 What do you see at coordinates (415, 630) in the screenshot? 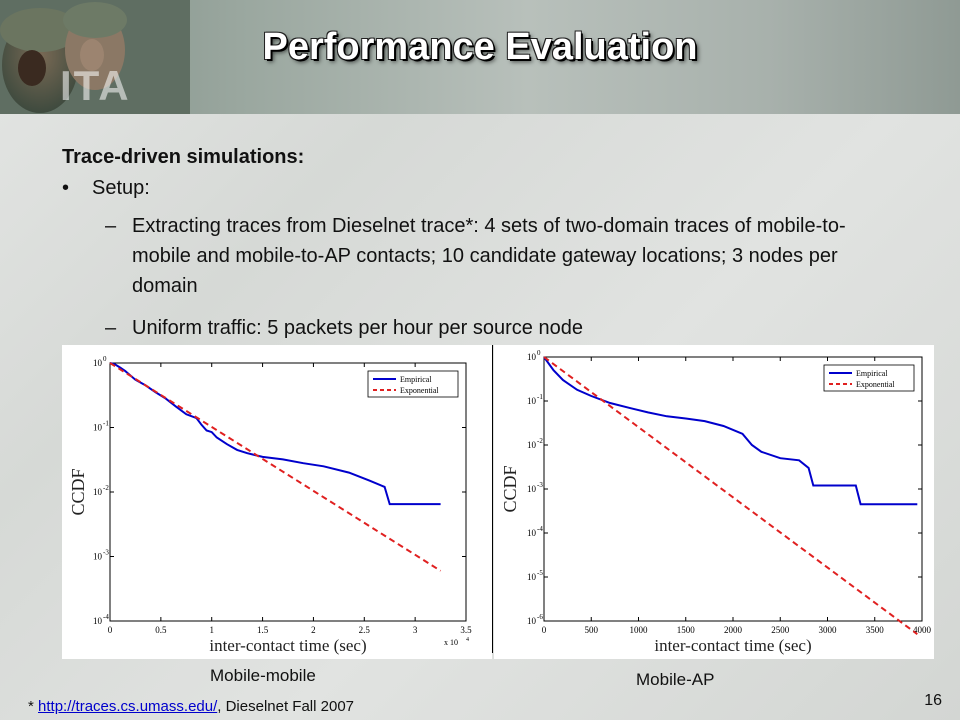
I see `x-tick-label: 3` at bounding box center [415, 630].